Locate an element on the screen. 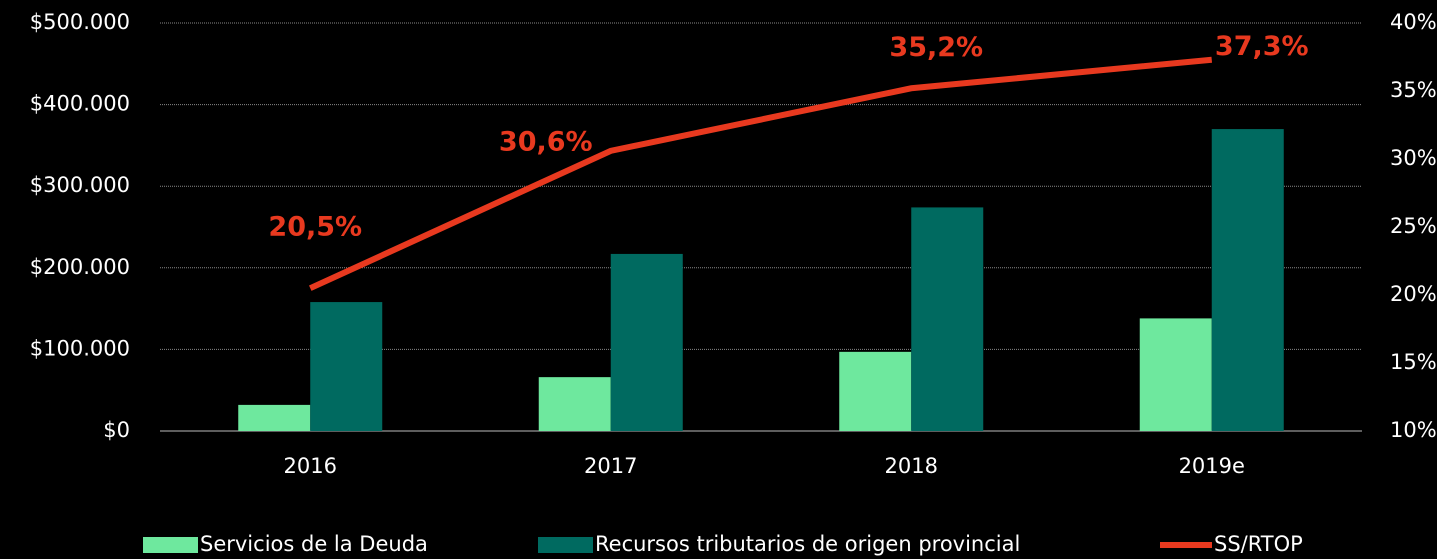 The width and height of the screenshot is (1437, 559). y2-tick-label: 35% is located at coordinates (1413, 90).